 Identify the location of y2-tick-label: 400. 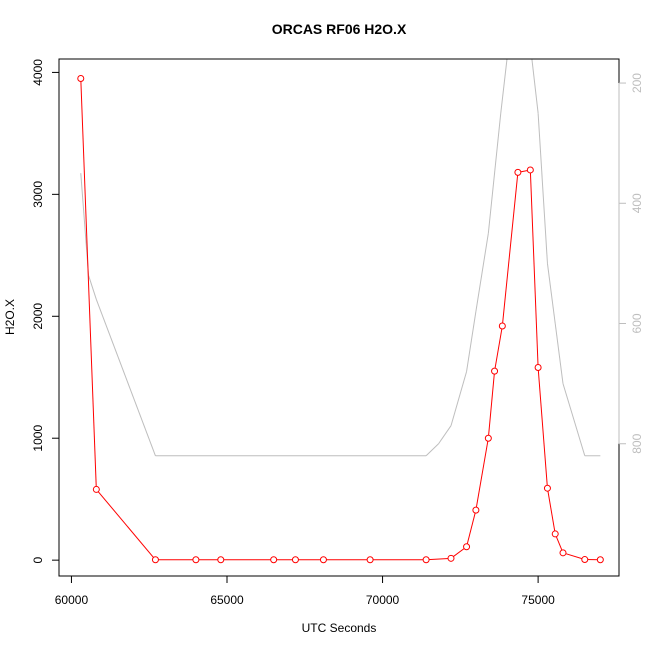
(637, 203).